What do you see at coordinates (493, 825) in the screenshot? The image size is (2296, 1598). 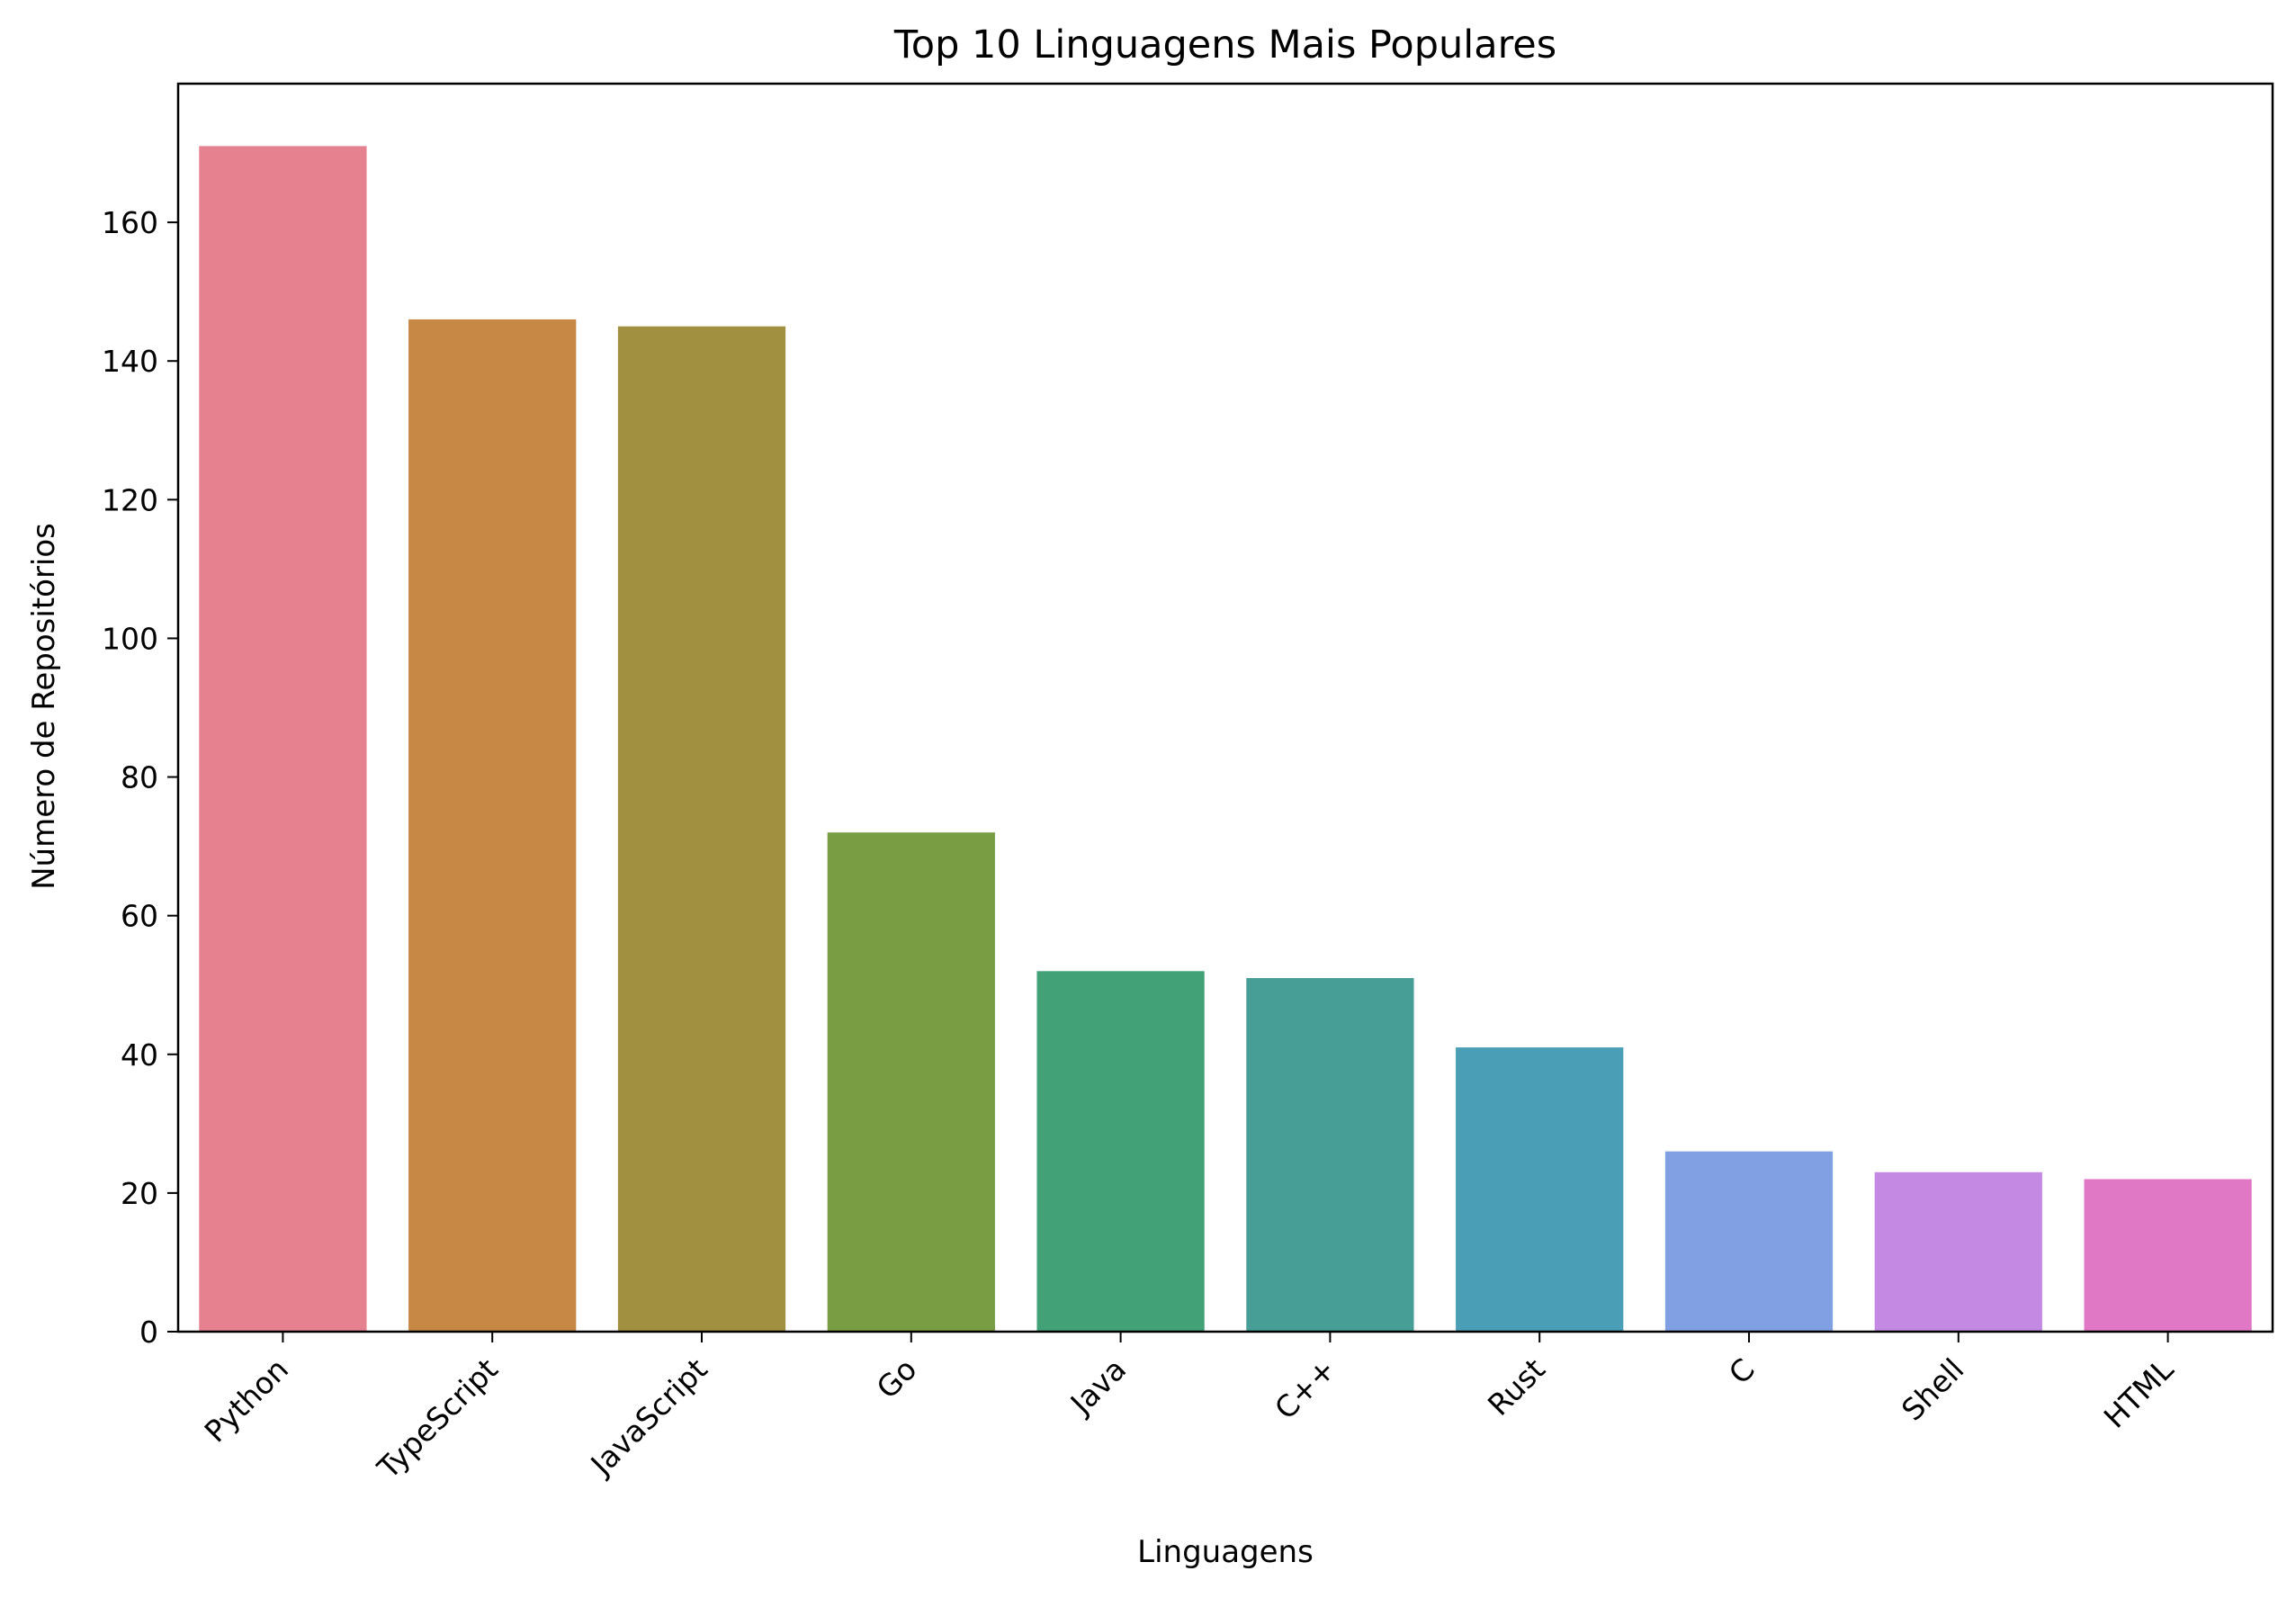 I see `bar-typescript` at bounding box center [493, 825].